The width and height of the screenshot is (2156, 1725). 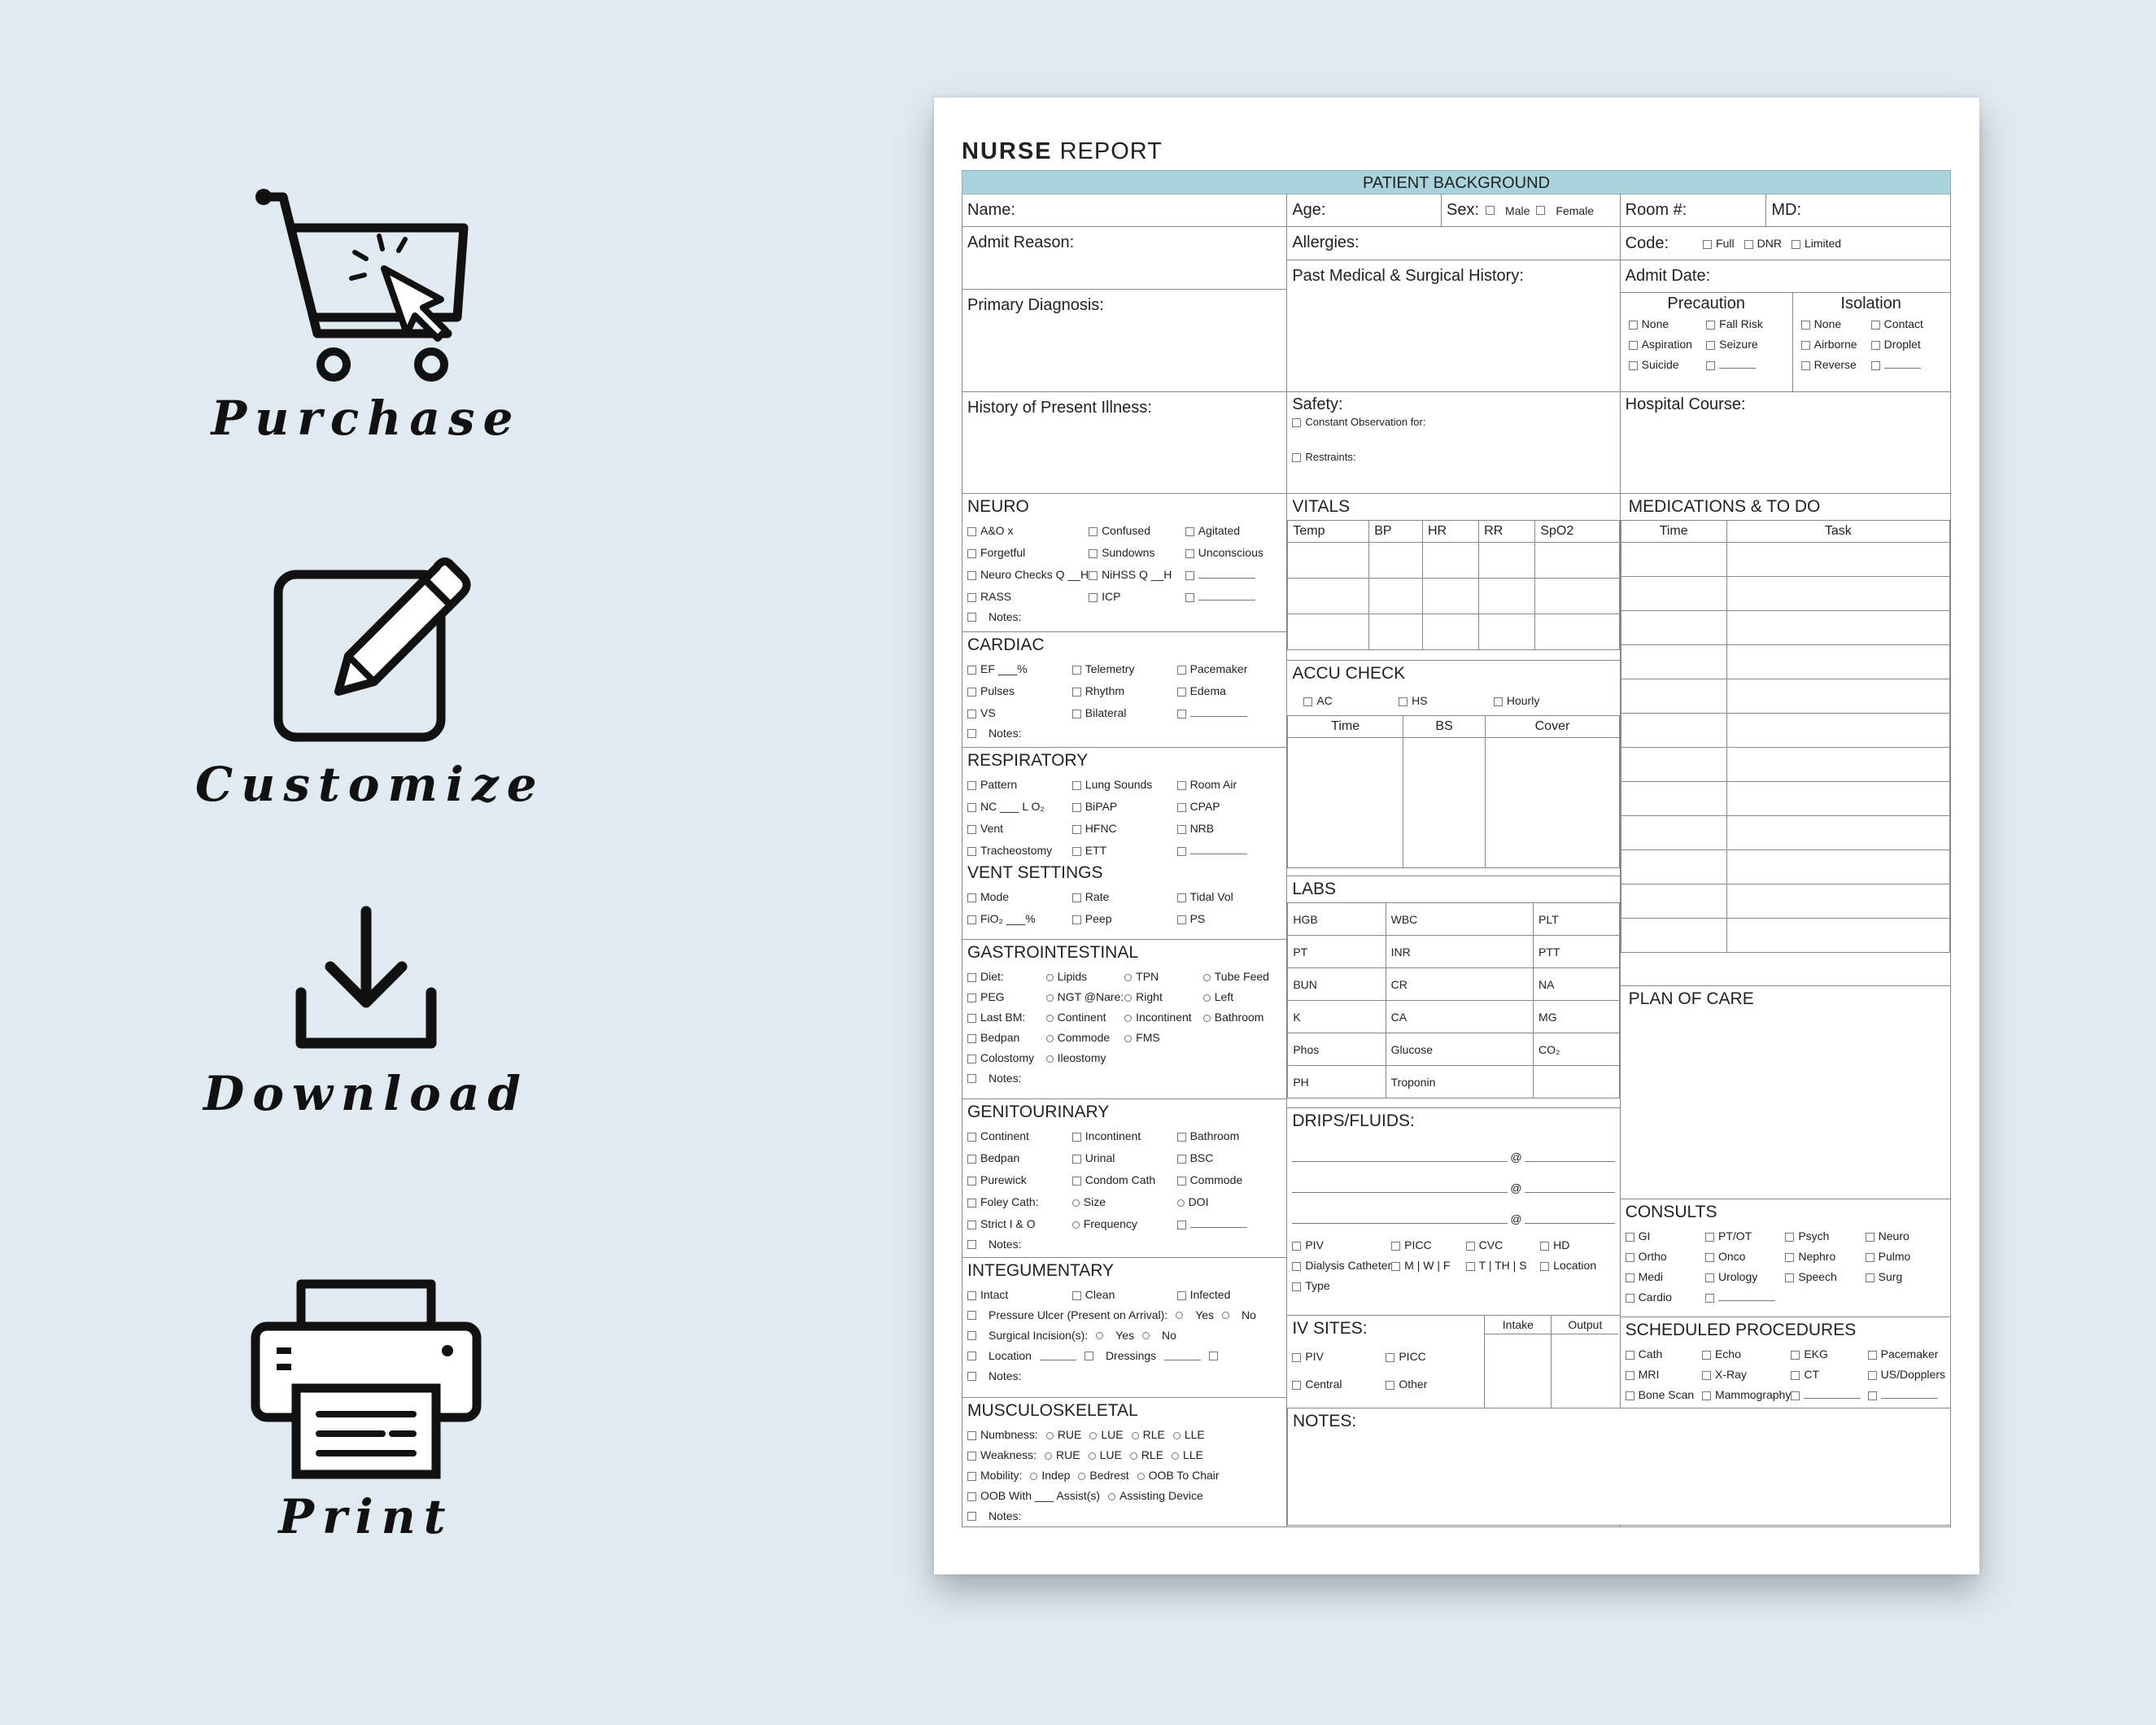 I want to click on code-full-checkbox, so click(x=1708, y=244).